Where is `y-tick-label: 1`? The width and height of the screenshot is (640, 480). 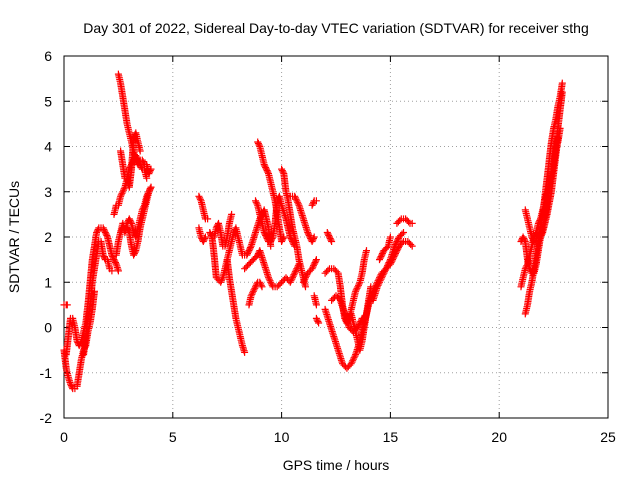 y-tick-label: 1 is located at coordinates (48, 282).